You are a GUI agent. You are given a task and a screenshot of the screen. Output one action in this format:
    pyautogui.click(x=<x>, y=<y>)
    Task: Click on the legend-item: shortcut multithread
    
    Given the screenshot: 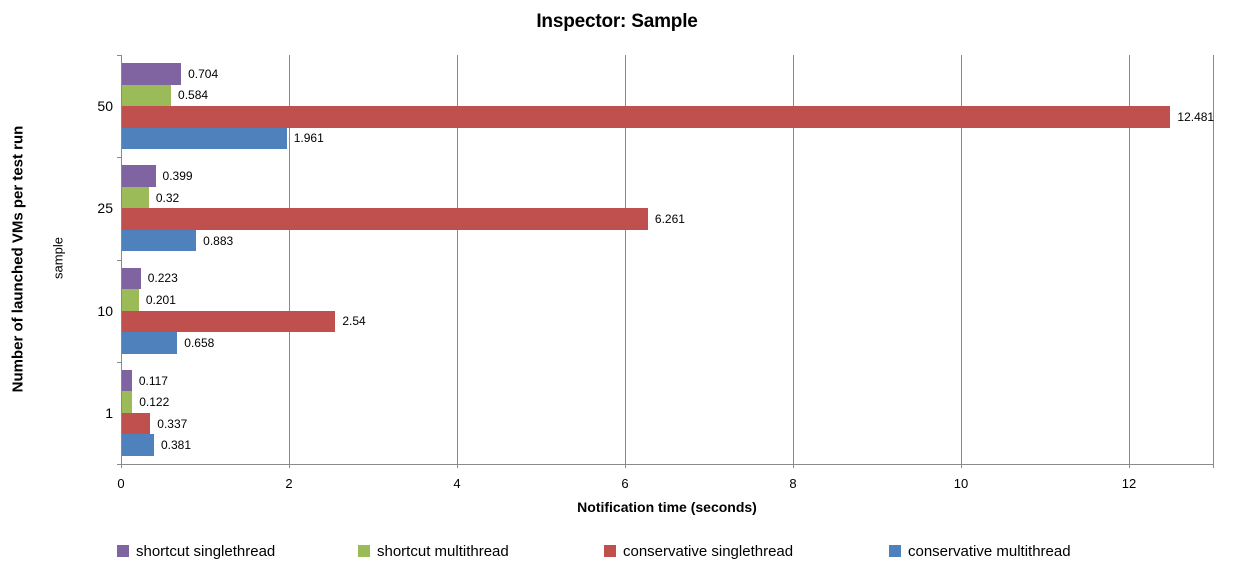 What is the action you would take?
    pyautogui.click(x=433, y=552)
    